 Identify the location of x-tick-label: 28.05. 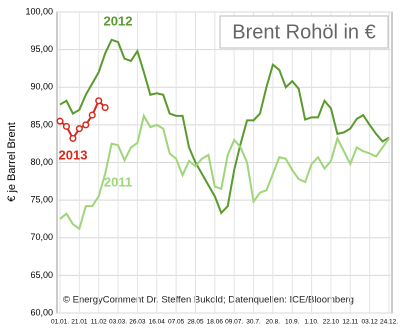
(195, 322).